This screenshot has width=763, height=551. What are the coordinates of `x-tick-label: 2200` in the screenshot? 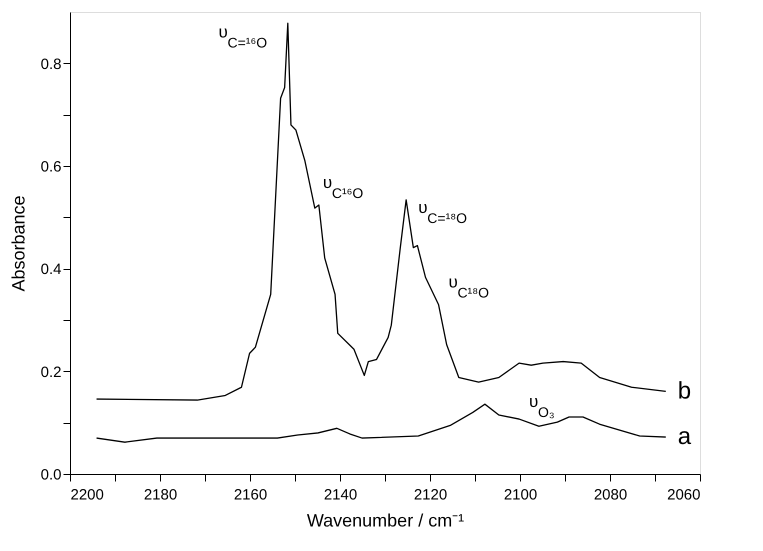 It's located at (87, 495).